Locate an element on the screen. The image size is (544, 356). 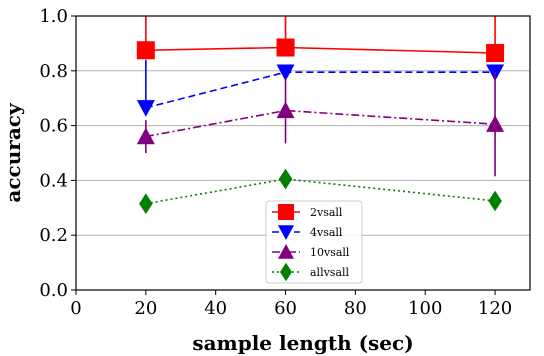
x-tick-label: 0 is located at coordinates (75, 308).